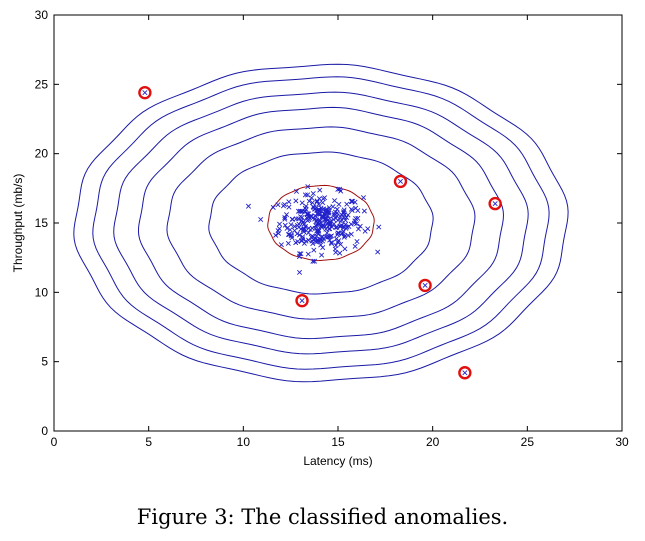 This screenshot has width=645, height=541. I want to click on x-tick-label: 20, so click(433, 442).